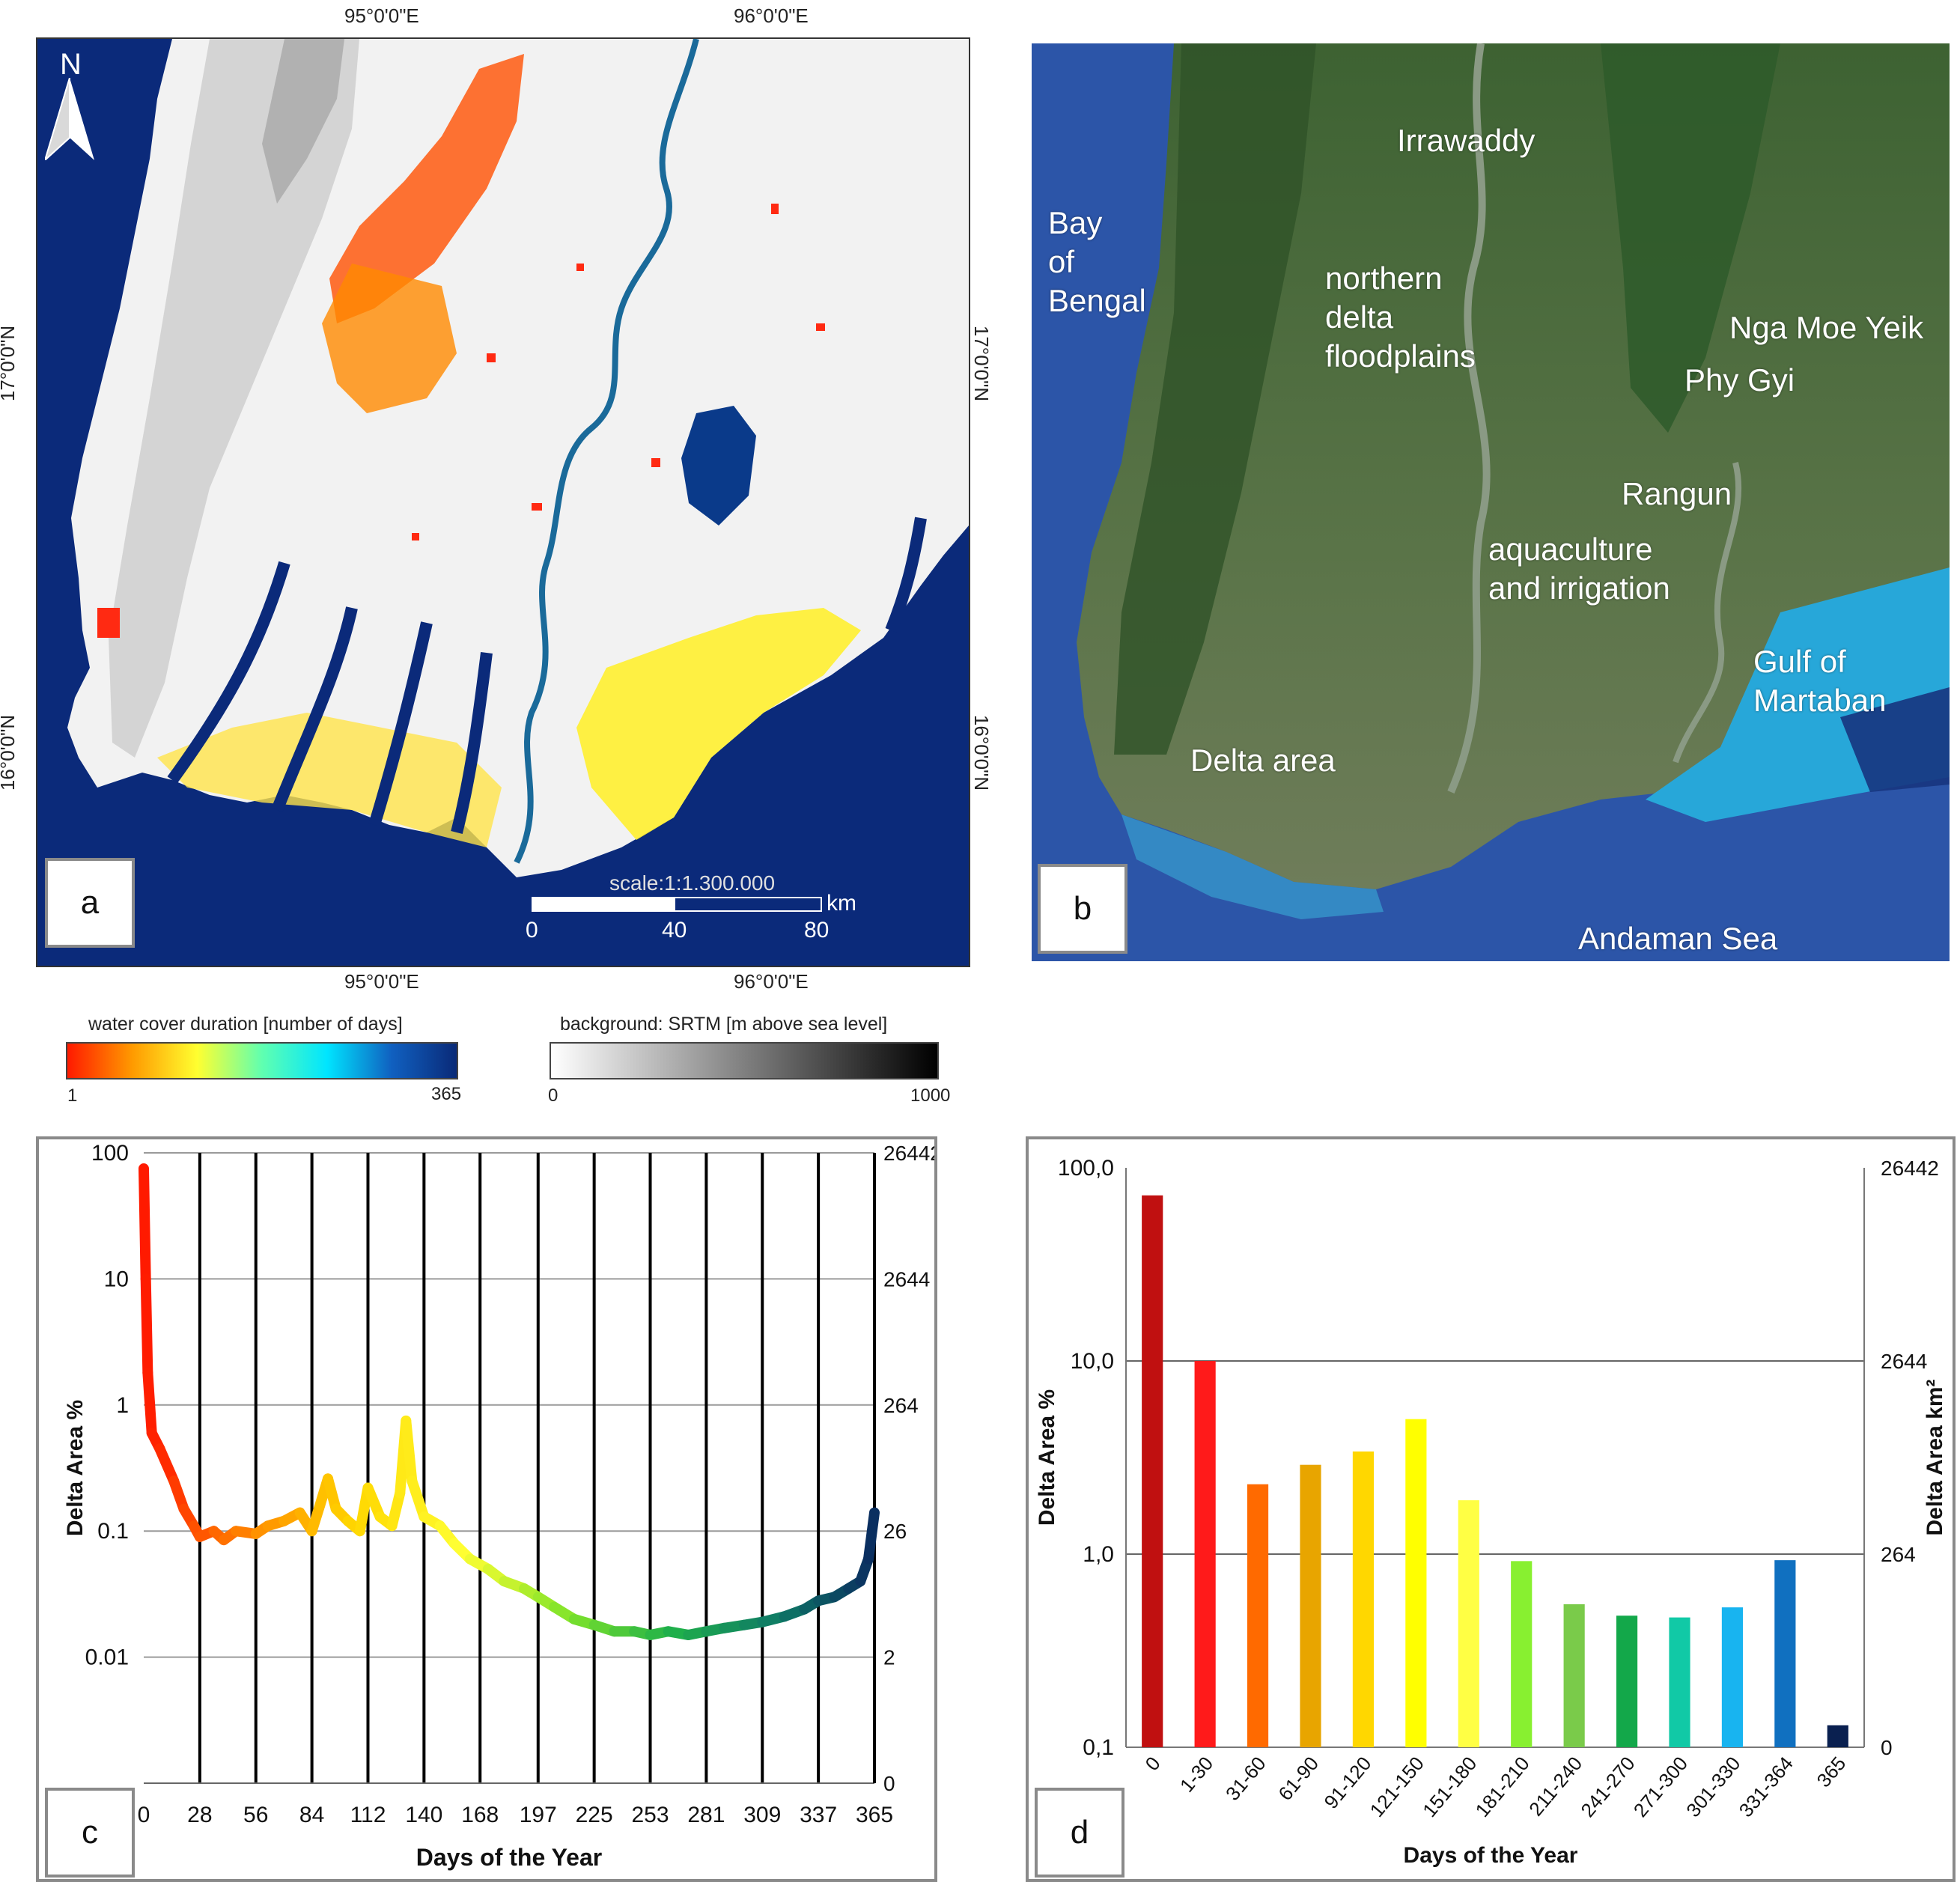  I want to click on water-legend-min: 1, so click(72, 1095).